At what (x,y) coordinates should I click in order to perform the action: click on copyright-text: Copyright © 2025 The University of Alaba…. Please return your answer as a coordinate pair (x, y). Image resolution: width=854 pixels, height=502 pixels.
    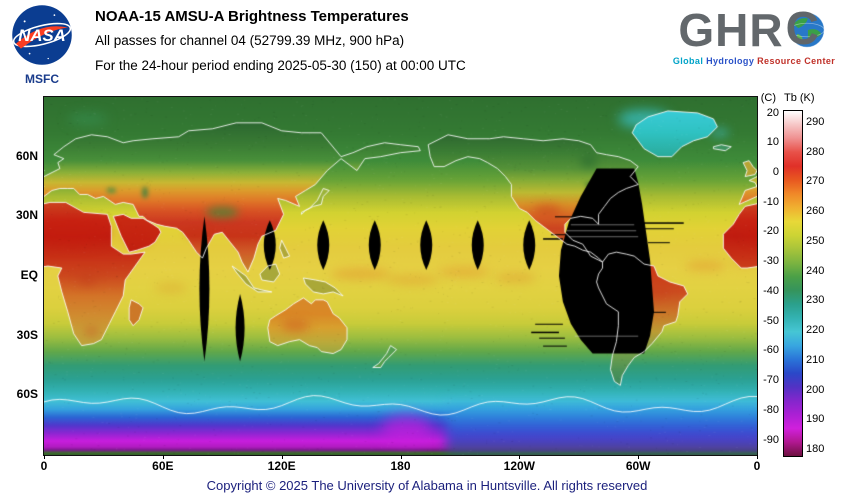
    Looking at the image, I should click on (427, 485).